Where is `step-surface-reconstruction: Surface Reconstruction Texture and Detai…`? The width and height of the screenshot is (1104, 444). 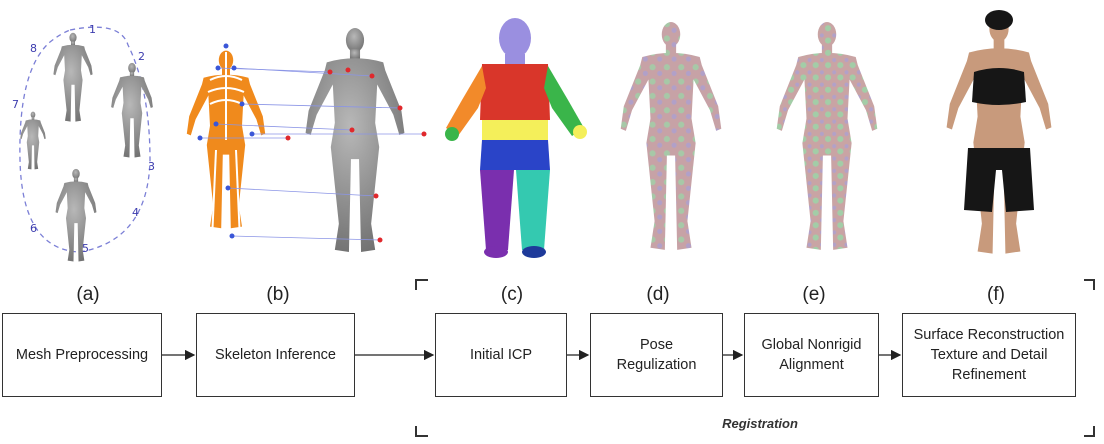 step-surface-reconstruction: Surface Reconstruction Texture and Detai… is located at coordinates (989, 355).